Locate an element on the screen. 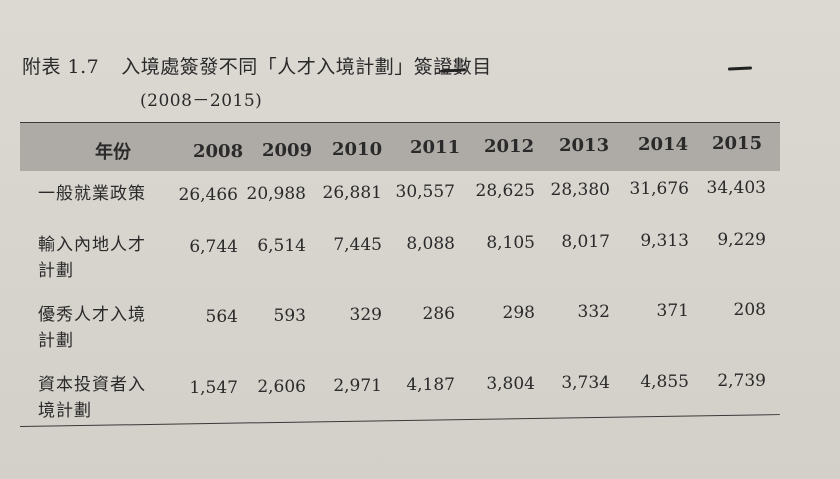 The image size is (840, 479). header-year: 2009 is located at coordinates (287, 150).